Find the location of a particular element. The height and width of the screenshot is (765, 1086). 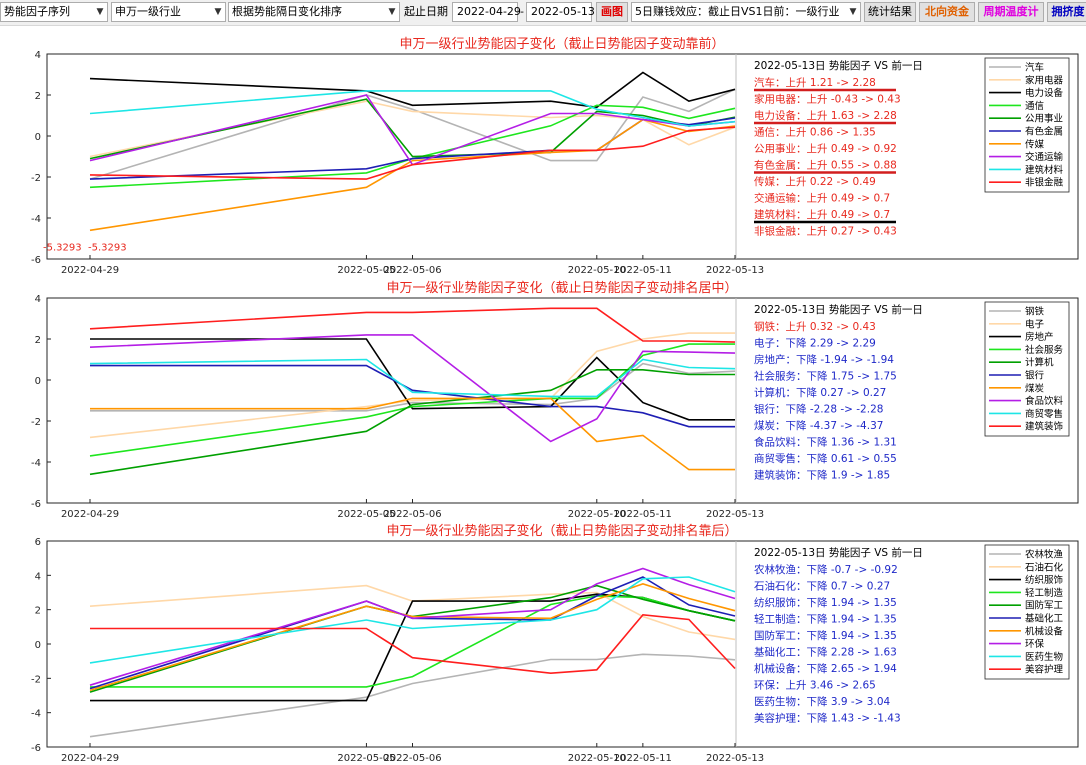

x-tick-label: 2022-04-29 is located at coordinates (90, 514).